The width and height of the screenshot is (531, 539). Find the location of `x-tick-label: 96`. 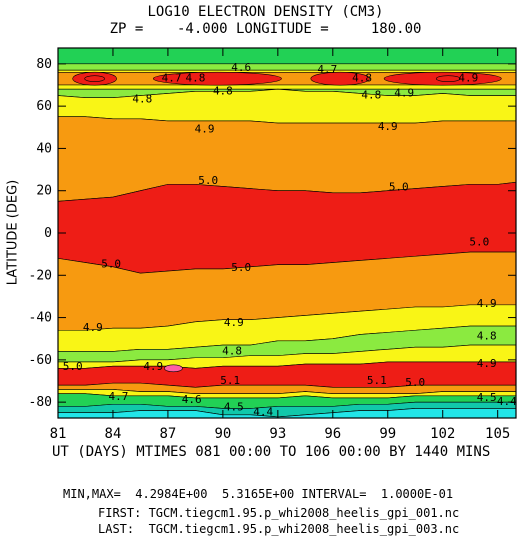

x-tick-label: 96 is located at coordinates (332, 433).